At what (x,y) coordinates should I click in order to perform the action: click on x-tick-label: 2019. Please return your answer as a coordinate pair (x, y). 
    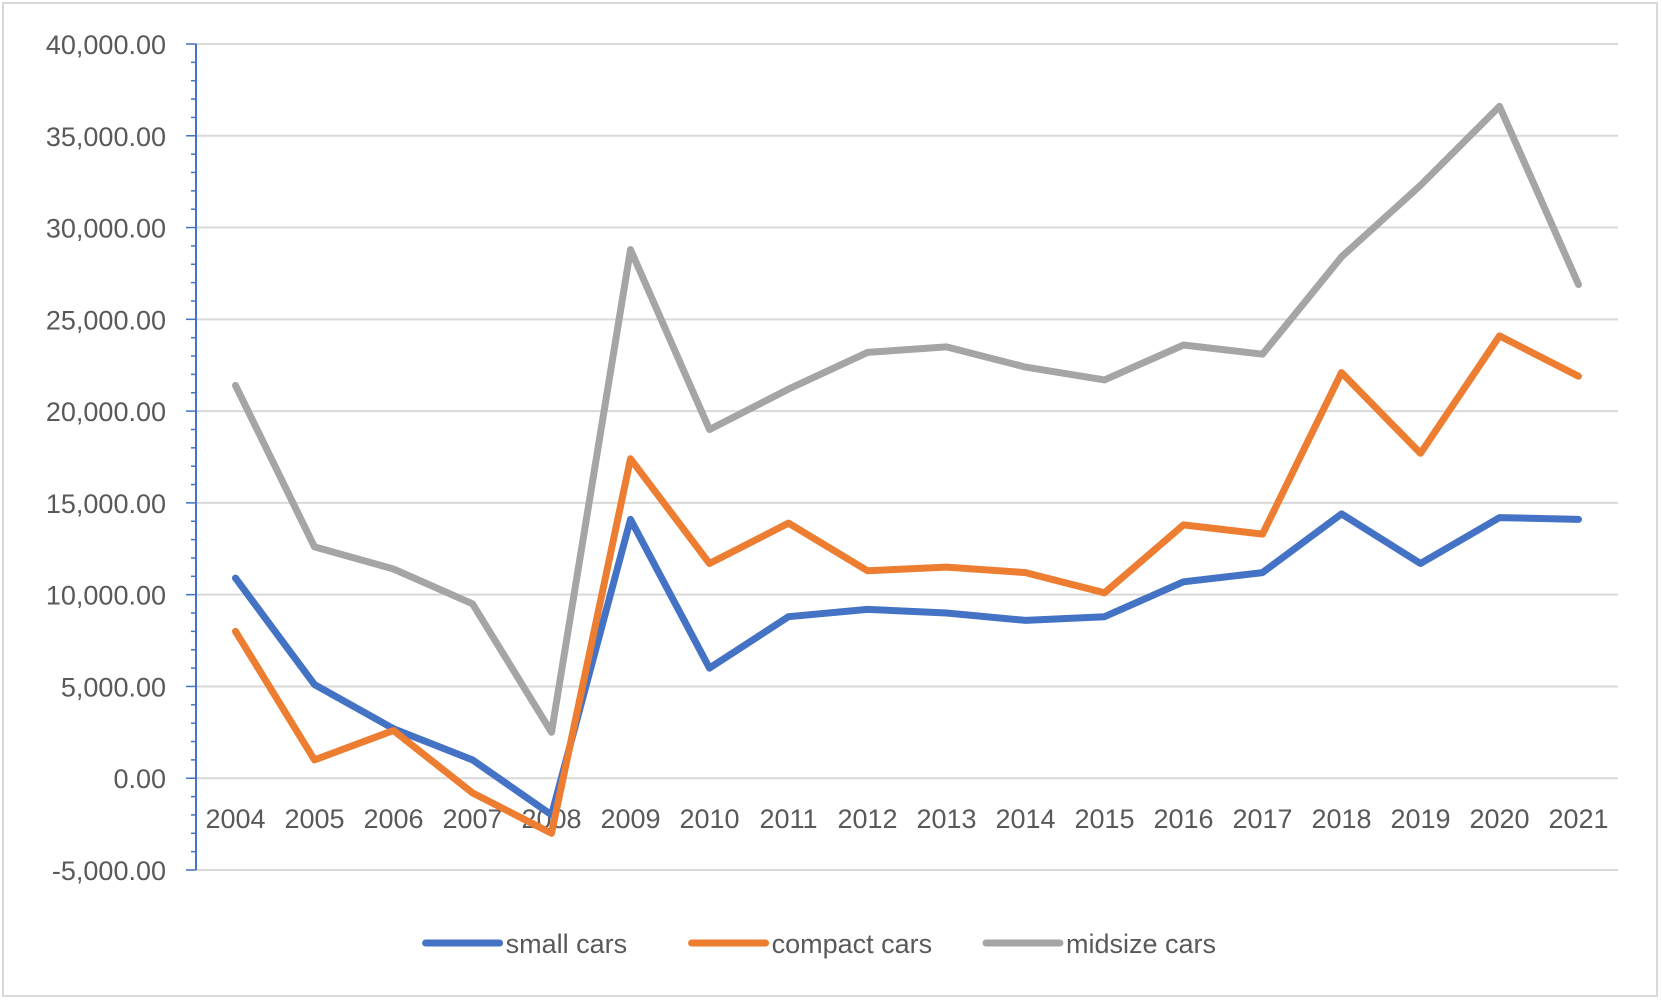
    Looking at the image, I should click on (1420, 819).